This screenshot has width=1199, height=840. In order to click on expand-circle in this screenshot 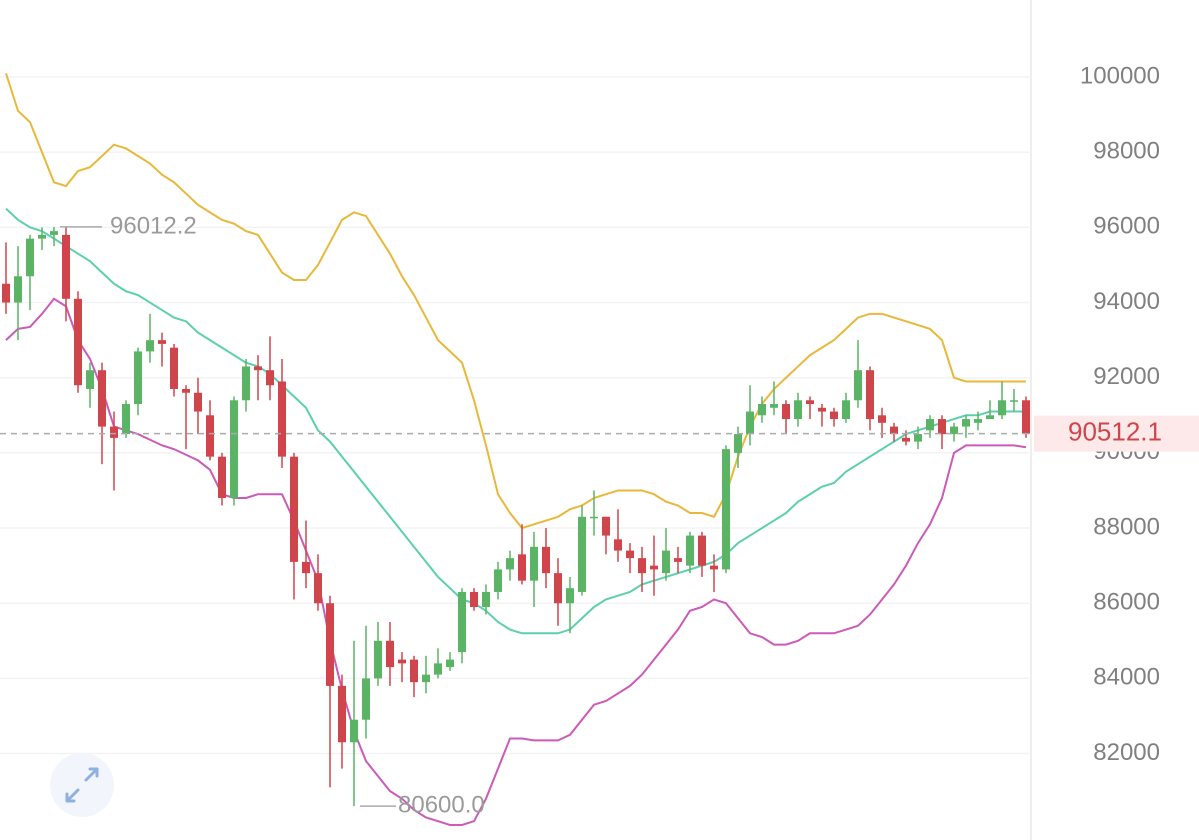, I will do `click(82, 785)`.